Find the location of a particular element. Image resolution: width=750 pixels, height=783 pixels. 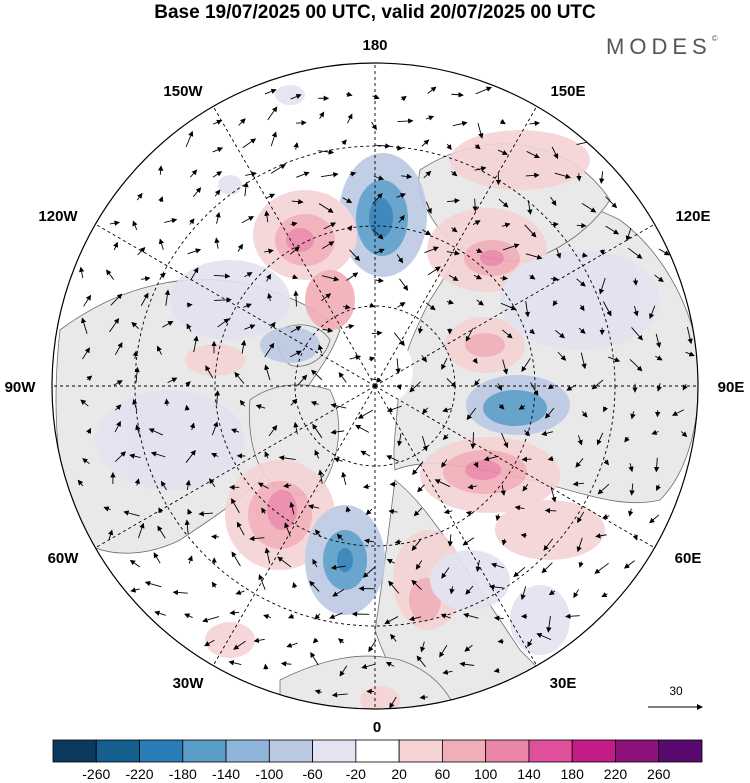

colorbar-tick-label: 20 is located at coordinates (399, 774).